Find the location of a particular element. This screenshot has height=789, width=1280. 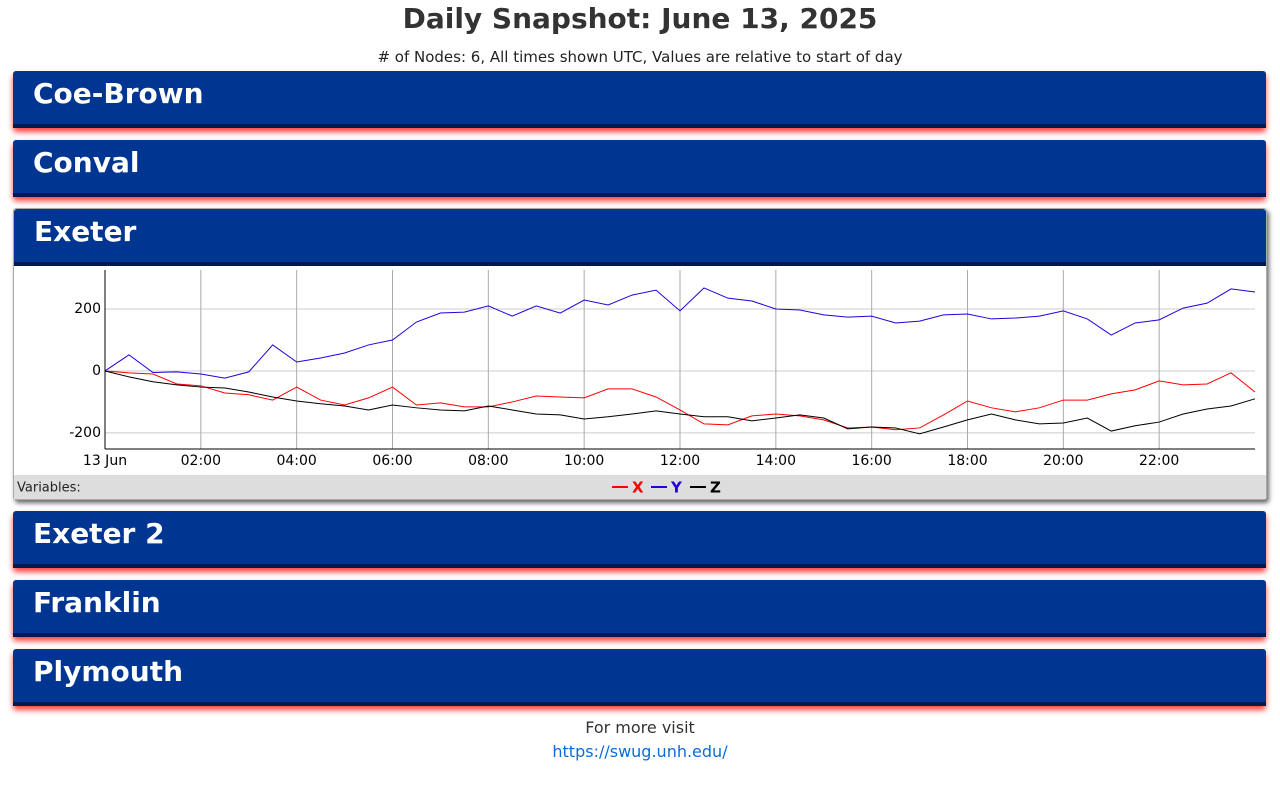

legend-label: Variables: is located at coordinates (49, 488).